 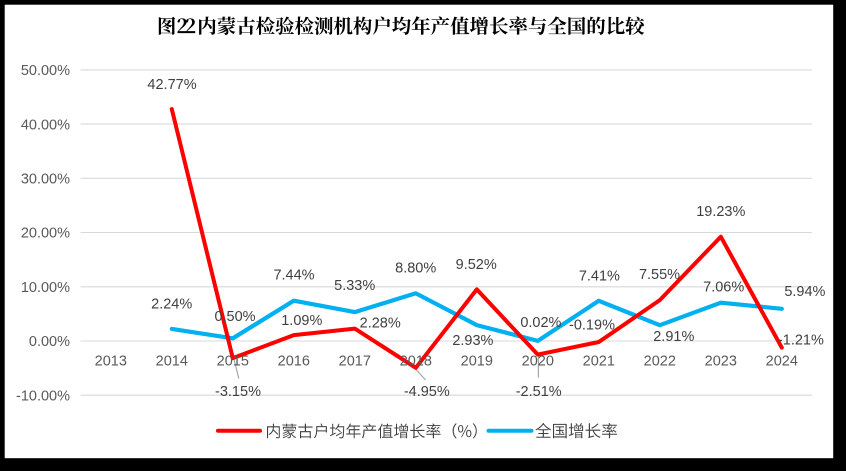 What do you see at coordinates (301, 321) in the screenshot?
I see `svg-text: 1.09%` at bounding box center [301, 321].